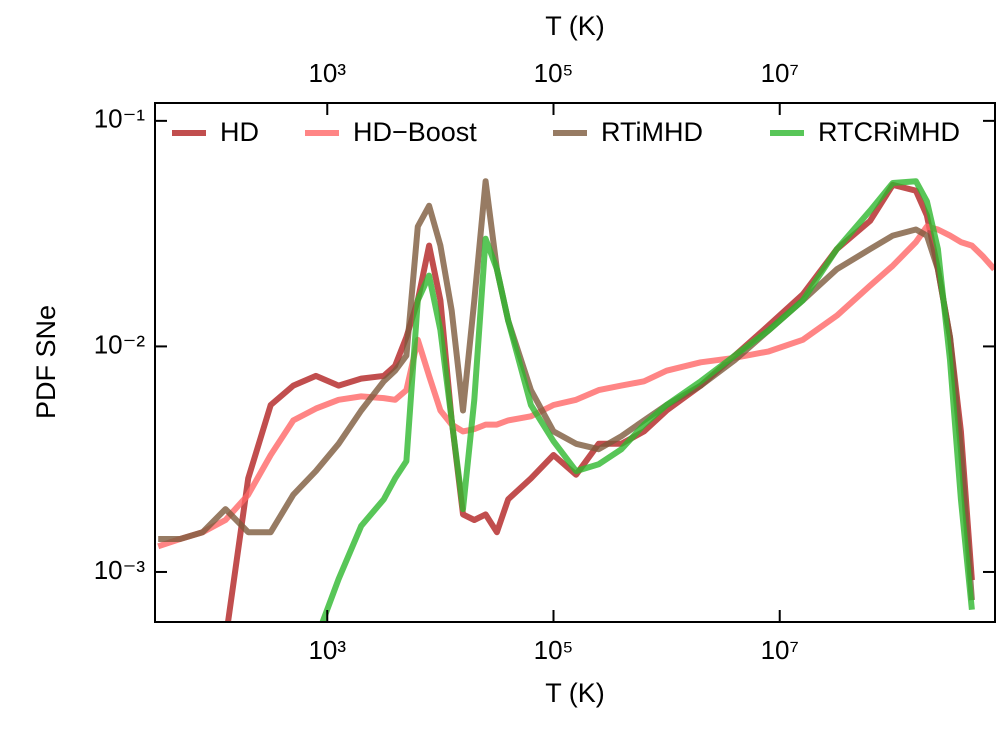 This screenshot has height=732, width=997. What do you see at coordinates (120, 570) in the screenshot?
I see `y-tick-label: 10⁻³` at bounding box center [120, 570].